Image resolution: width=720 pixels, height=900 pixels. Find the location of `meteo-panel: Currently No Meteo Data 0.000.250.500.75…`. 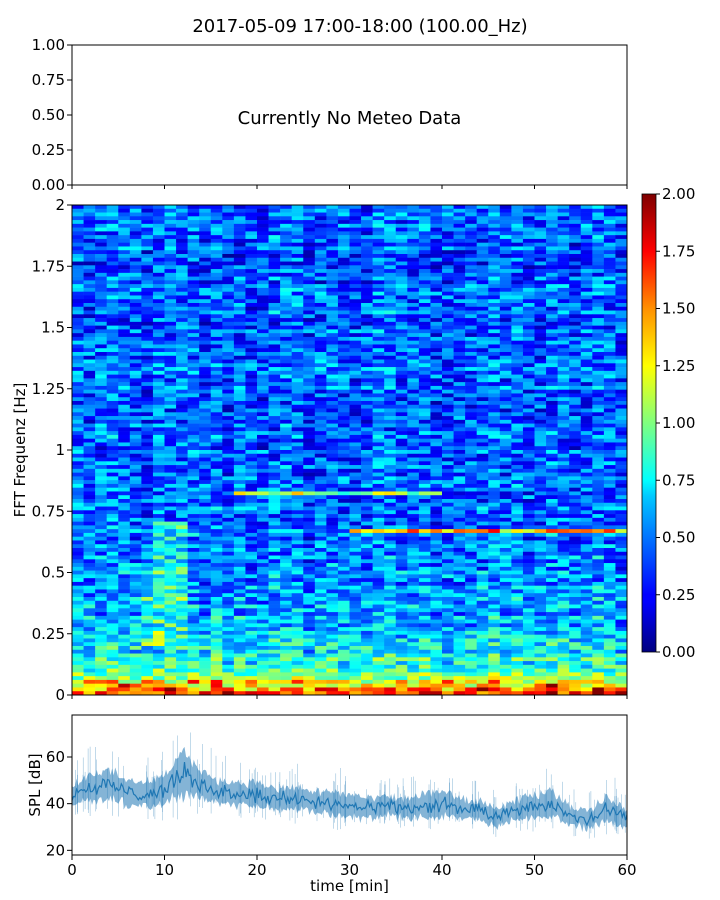

meteo-panel: Currently No Meteo Data 0.000.250.500.75… is located at coordinates (330, 115).